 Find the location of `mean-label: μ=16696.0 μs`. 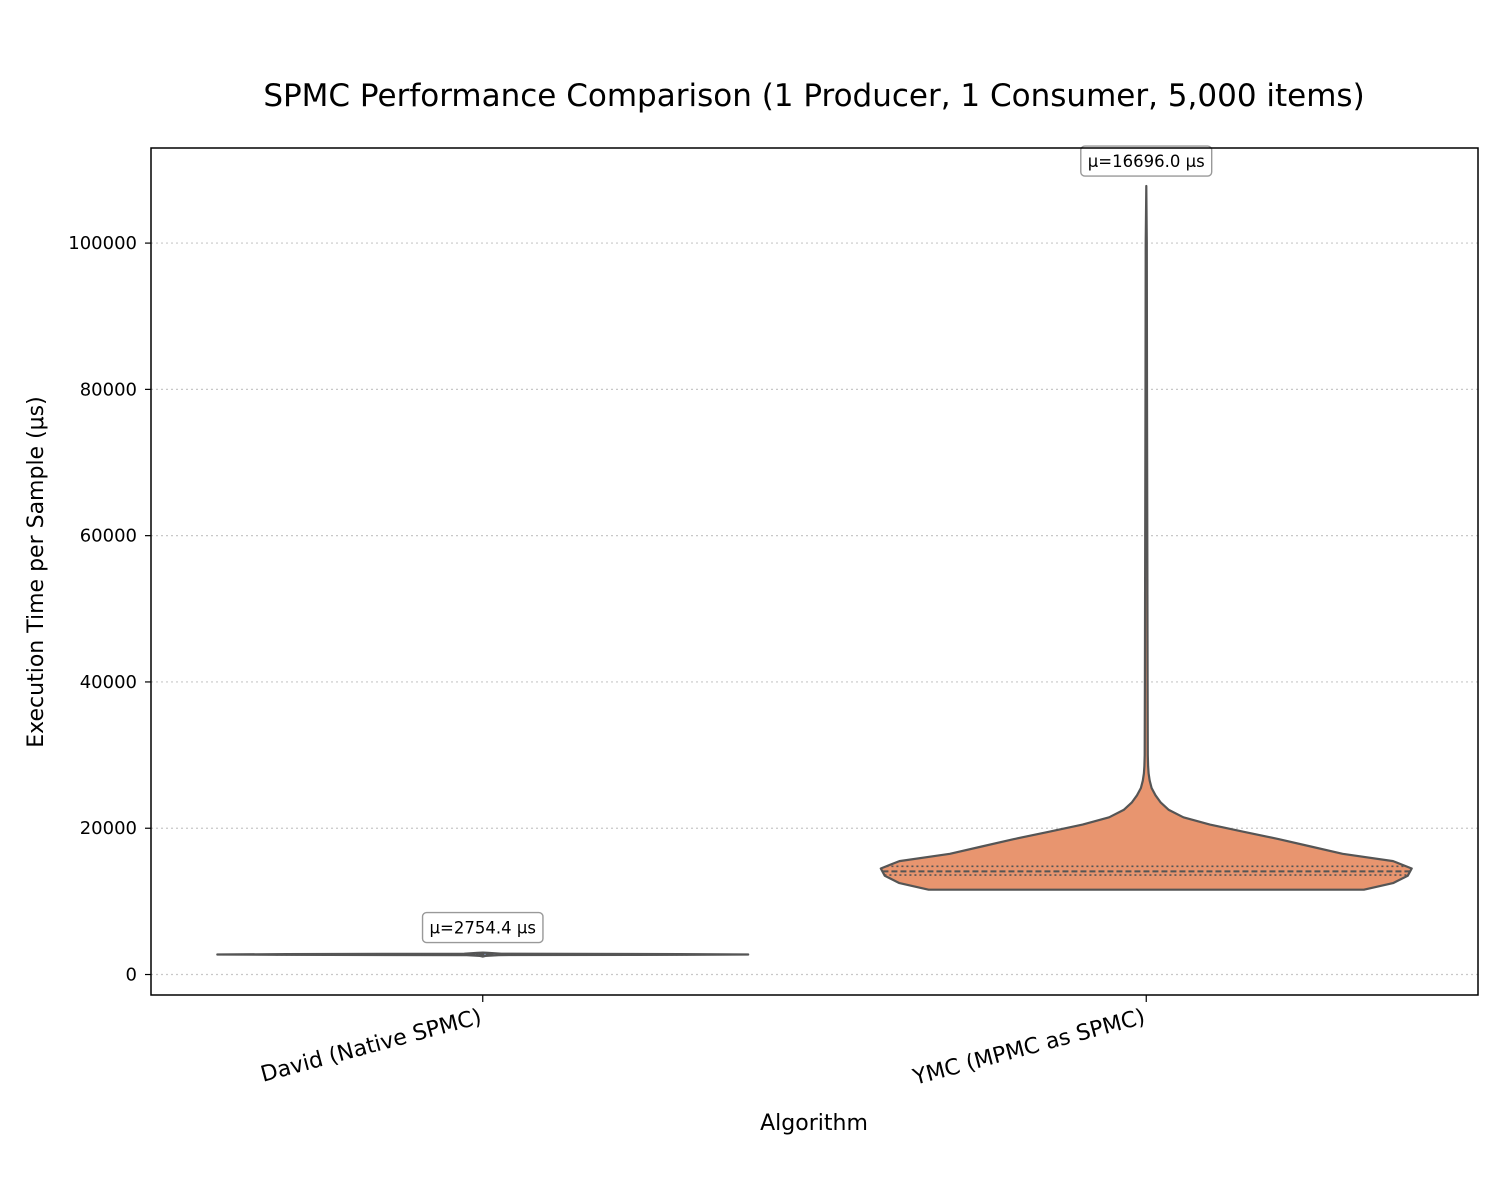

mean-label: μ=16696.0 μs is located at coordinates (1146, 161).